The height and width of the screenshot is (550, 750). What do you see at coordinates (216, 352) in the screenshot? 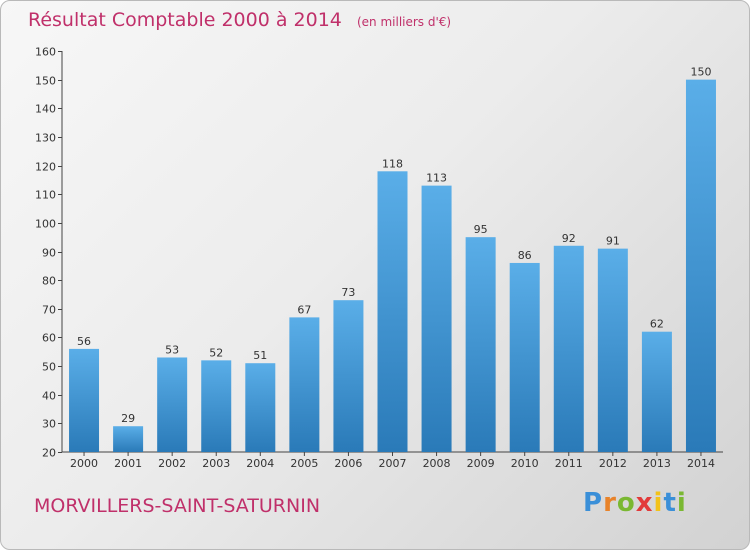
I see `bar-value-label: 52` at bounding box center [216, 352].